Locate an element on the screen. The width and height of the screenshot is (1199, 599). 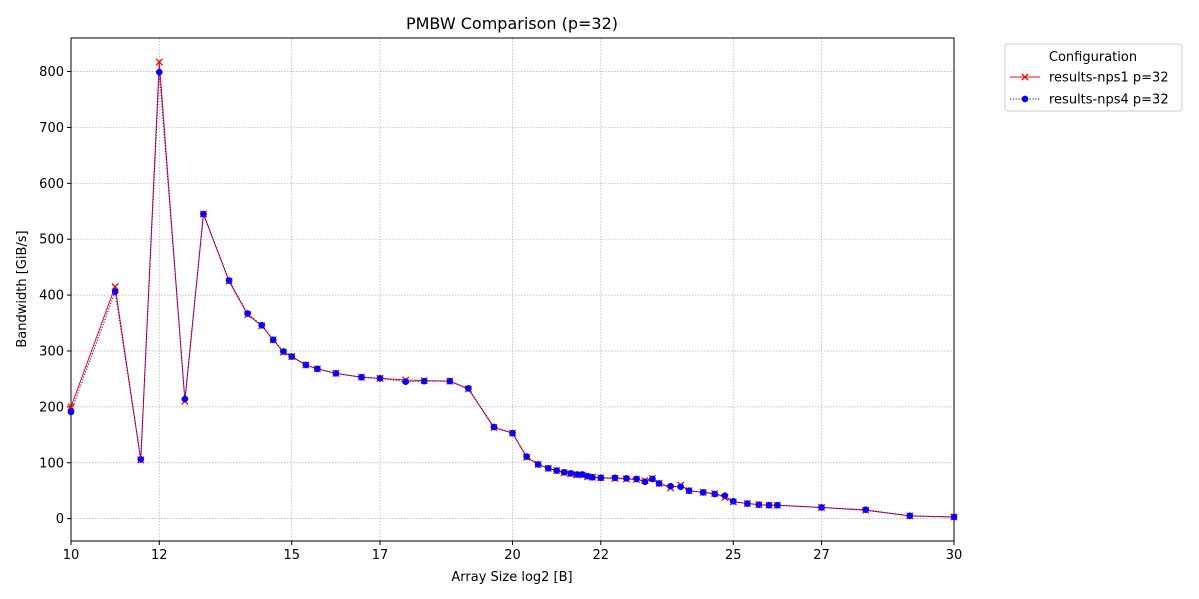
legend-box is located at coordinates (1093, 77).